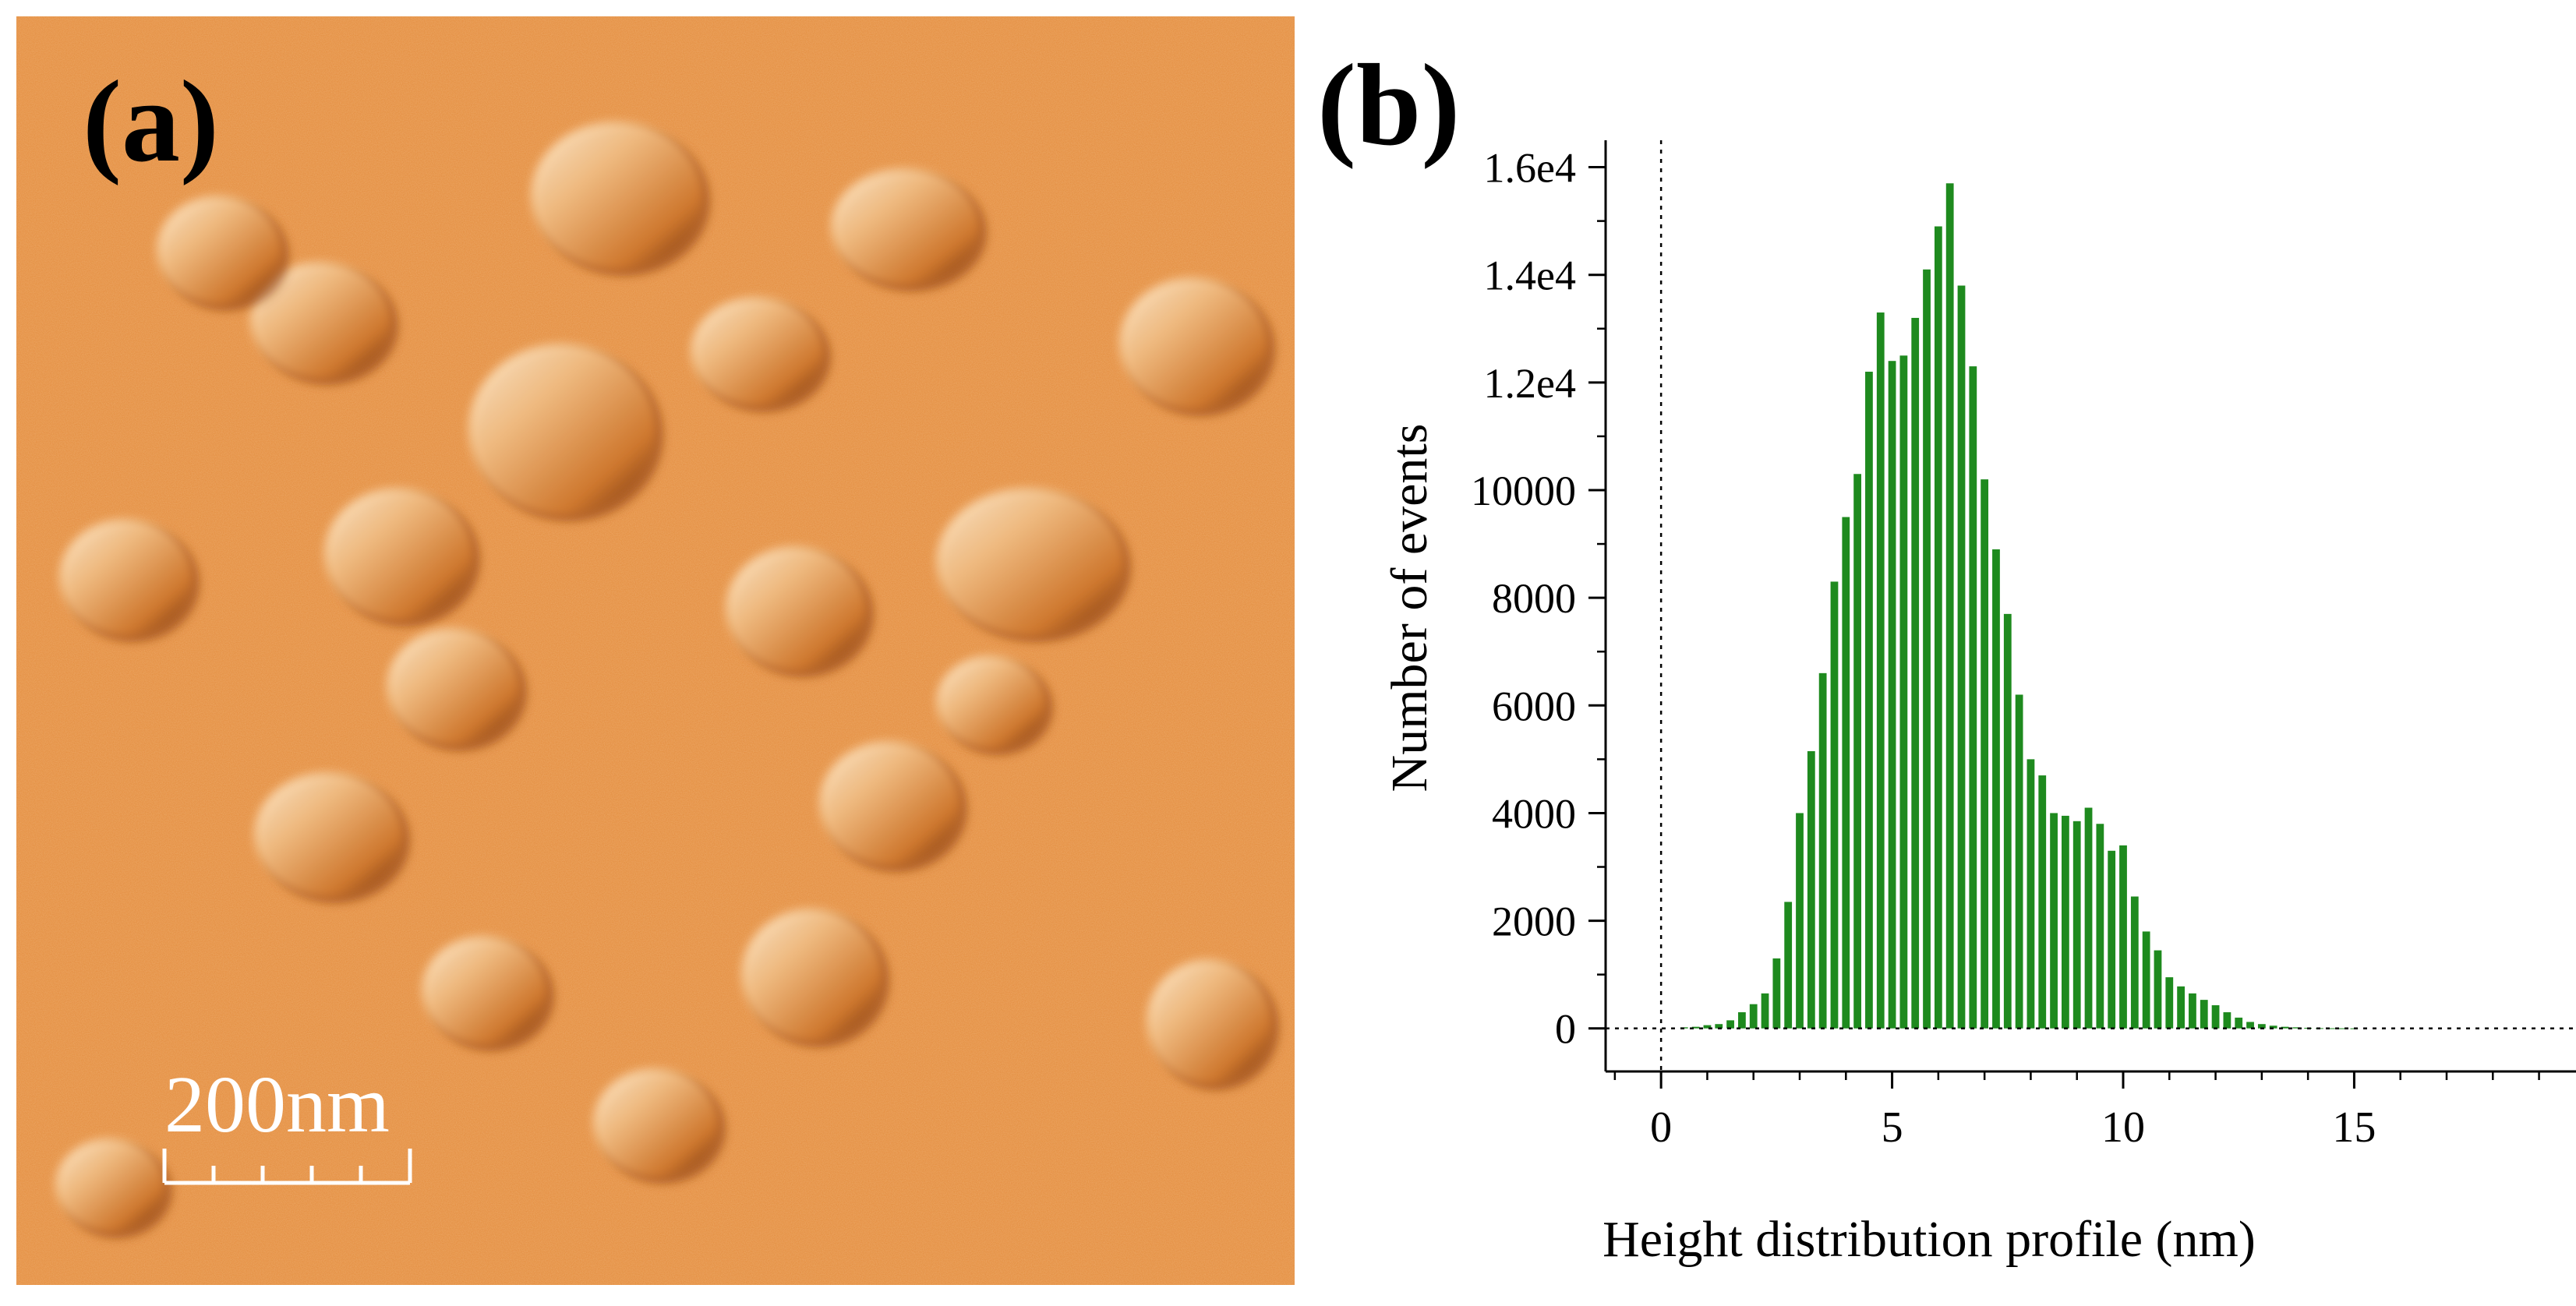  What do you see at coordinates (1534, 813) in the screenshot?
I see `y-tick-label: 4000` at bounding box center [1534, 813].